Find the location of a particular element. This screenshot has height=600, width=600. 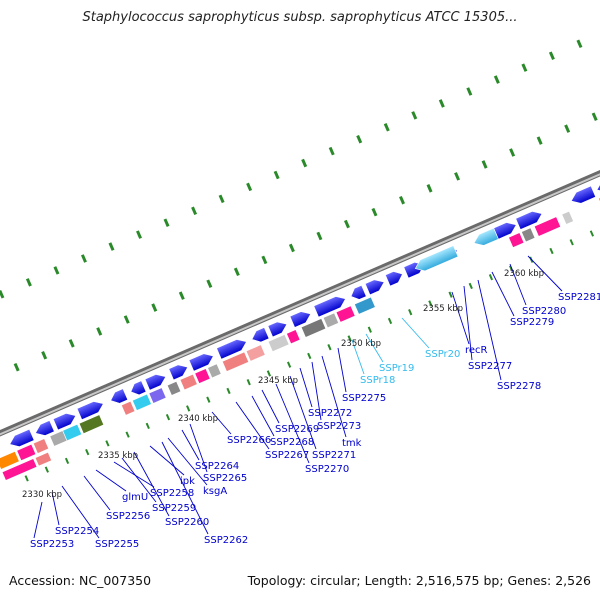

kbp-tick-label: 2340 kbp is located at coordinates (198, 419).